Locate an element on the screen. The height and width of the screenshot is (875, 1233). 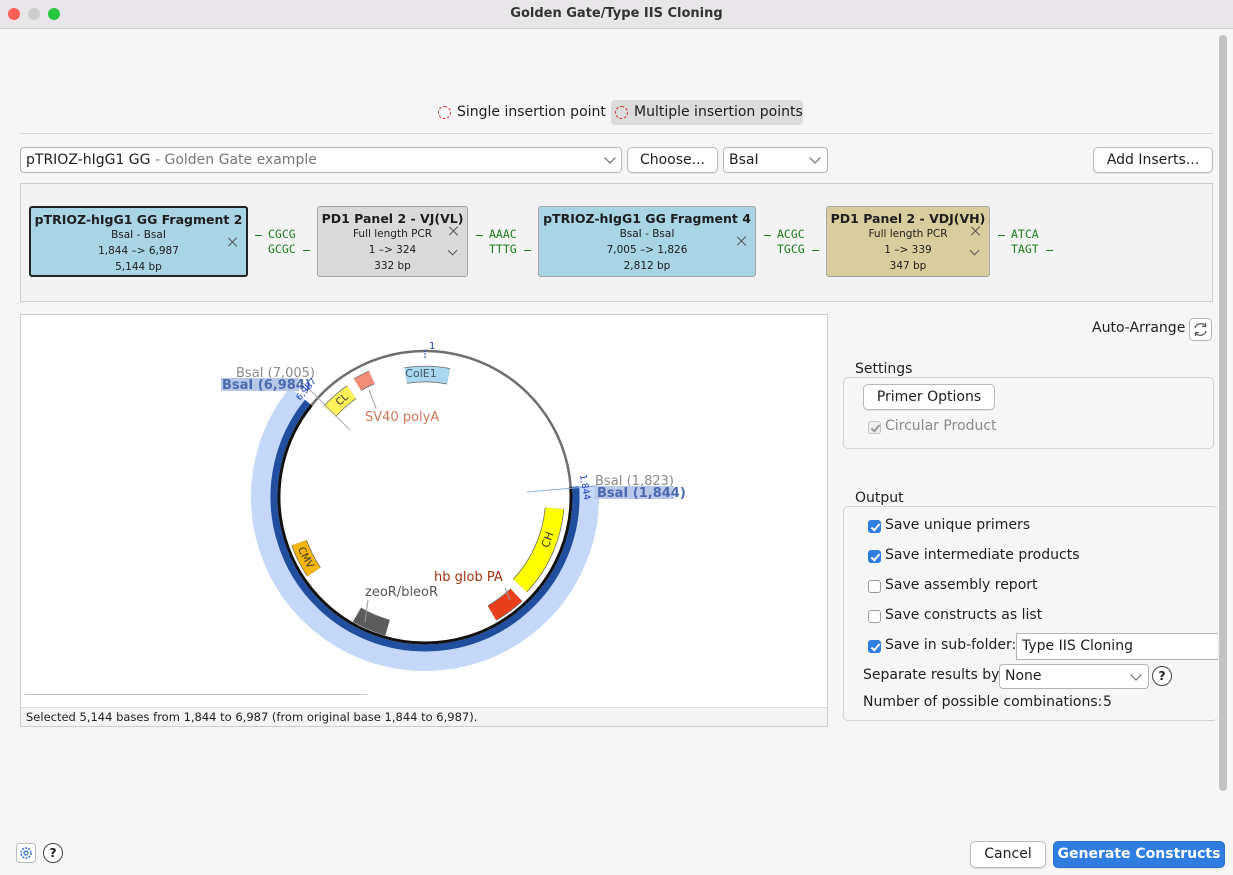
separate-label: Separate results by: is located at coordinates (933, 675).